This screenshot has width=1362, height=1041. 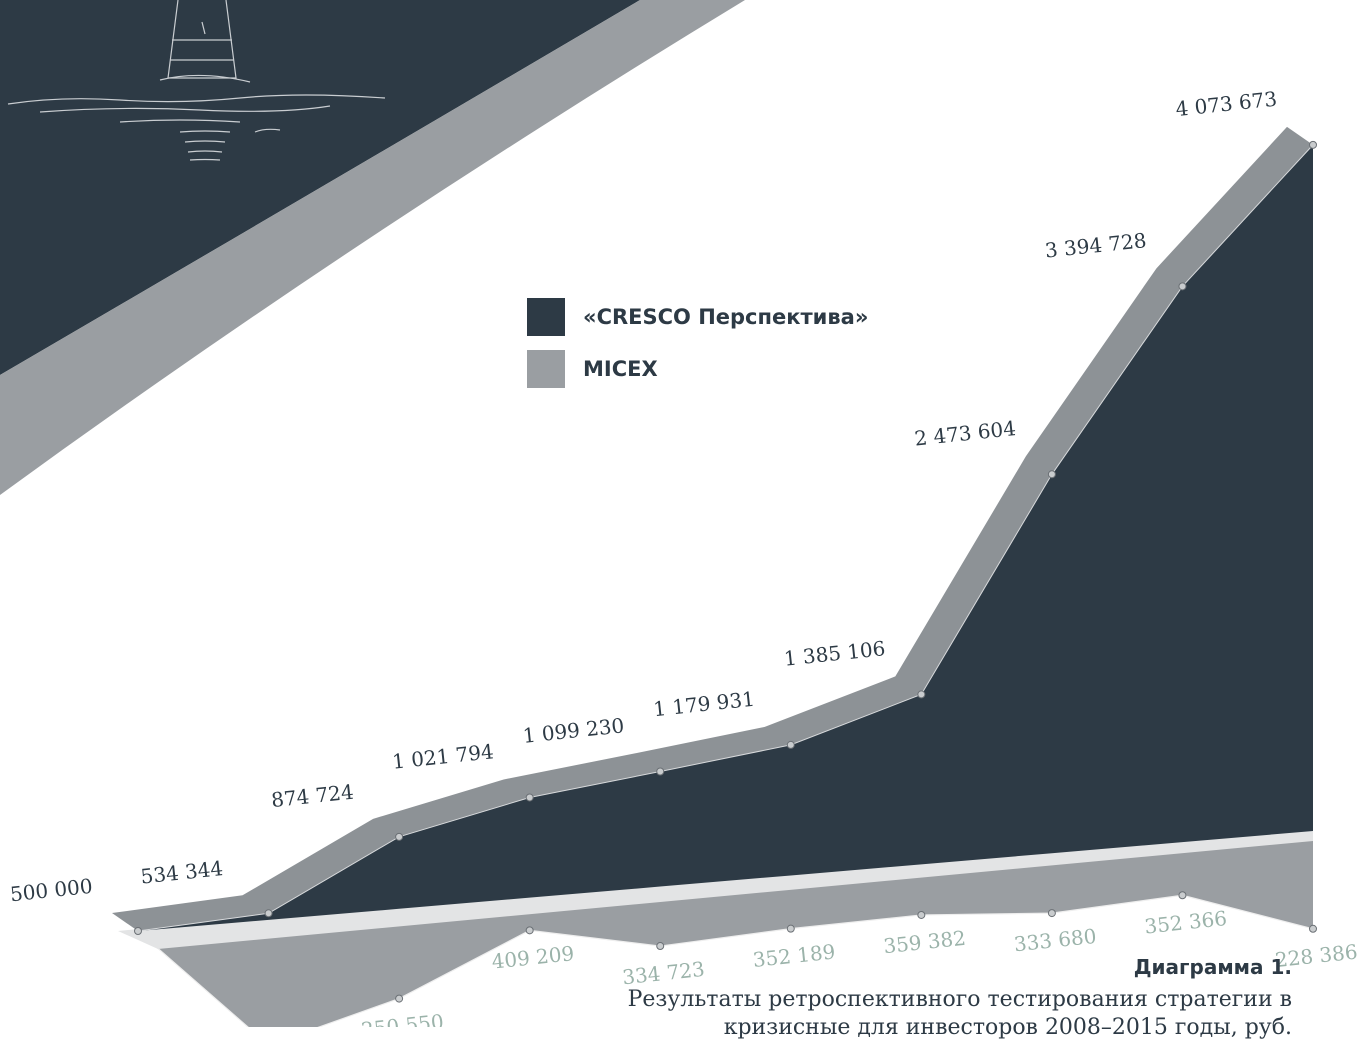 What do you see at coordinates (1226, 104) in the screenshot?
I see `cresco-value-label: 4 073 673` at bounding box center [1226, 104].